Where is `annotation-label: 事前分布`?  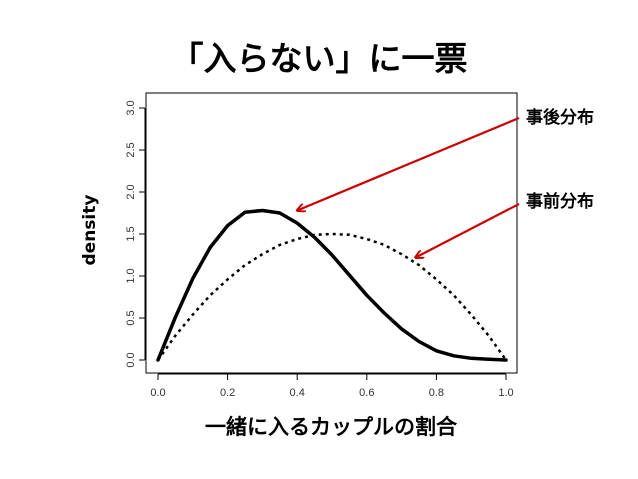 annotation-label: 事前分布 is located at coordinates (560, 201).